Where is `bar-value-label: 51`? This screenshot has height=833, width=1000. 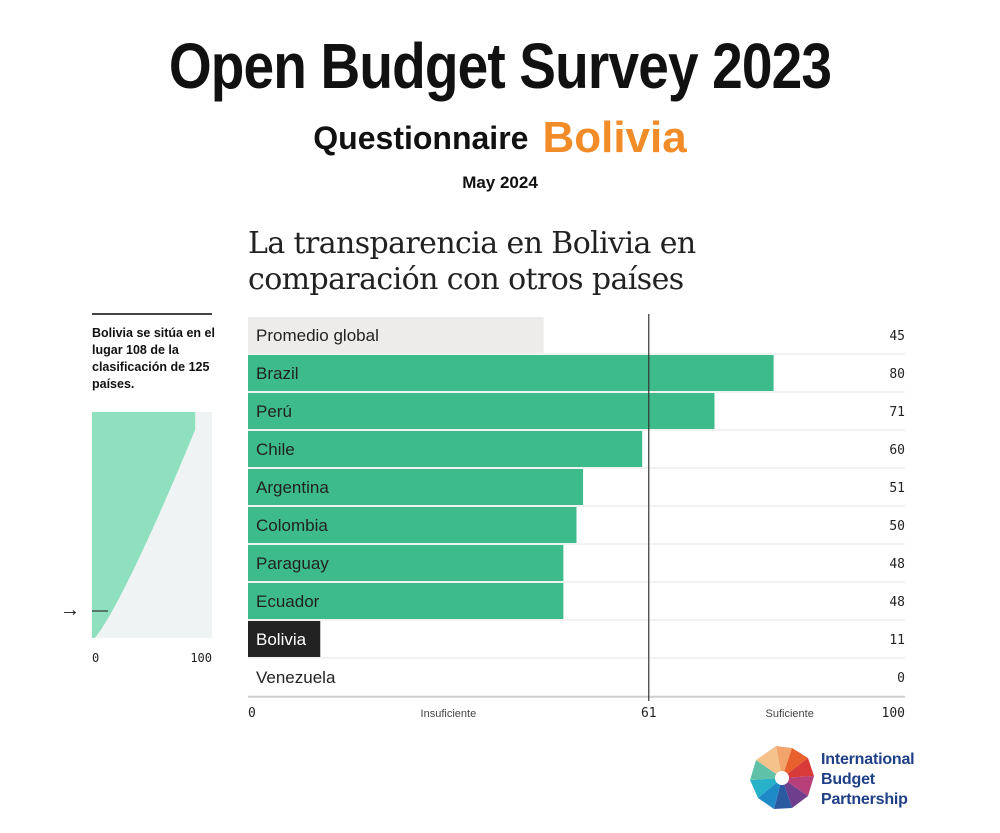
bar-value-label: 51 is located at coordinates (897, 488).